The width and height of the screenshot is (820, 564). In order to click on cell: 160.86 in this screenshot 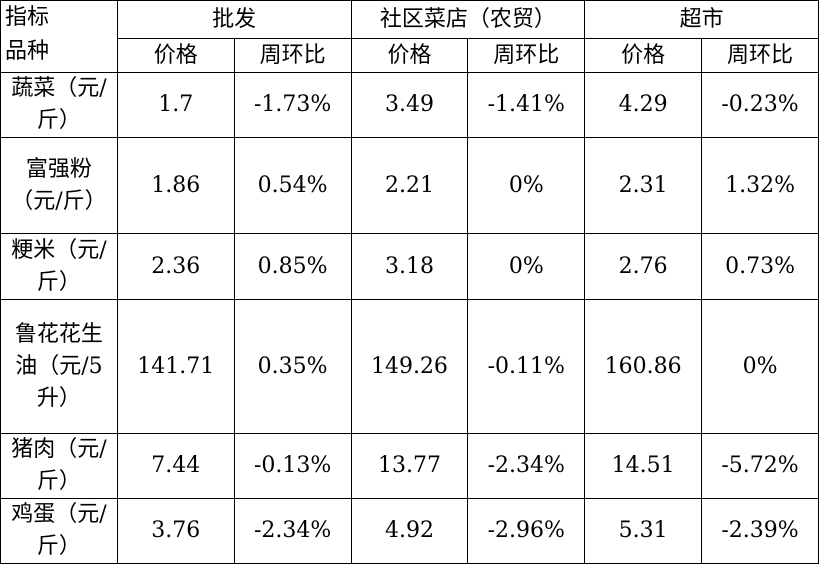, I will do `click(643, 366)`.